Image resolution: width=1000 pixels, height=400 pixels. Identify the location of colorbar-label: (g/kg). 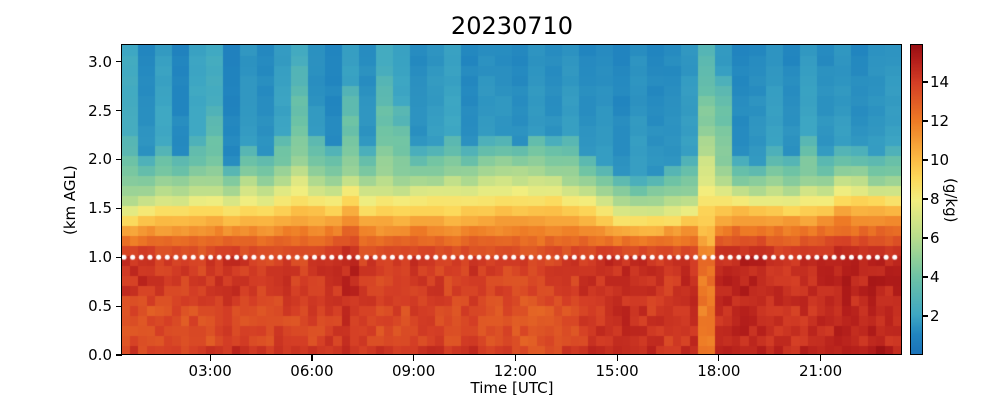
(951, 200).